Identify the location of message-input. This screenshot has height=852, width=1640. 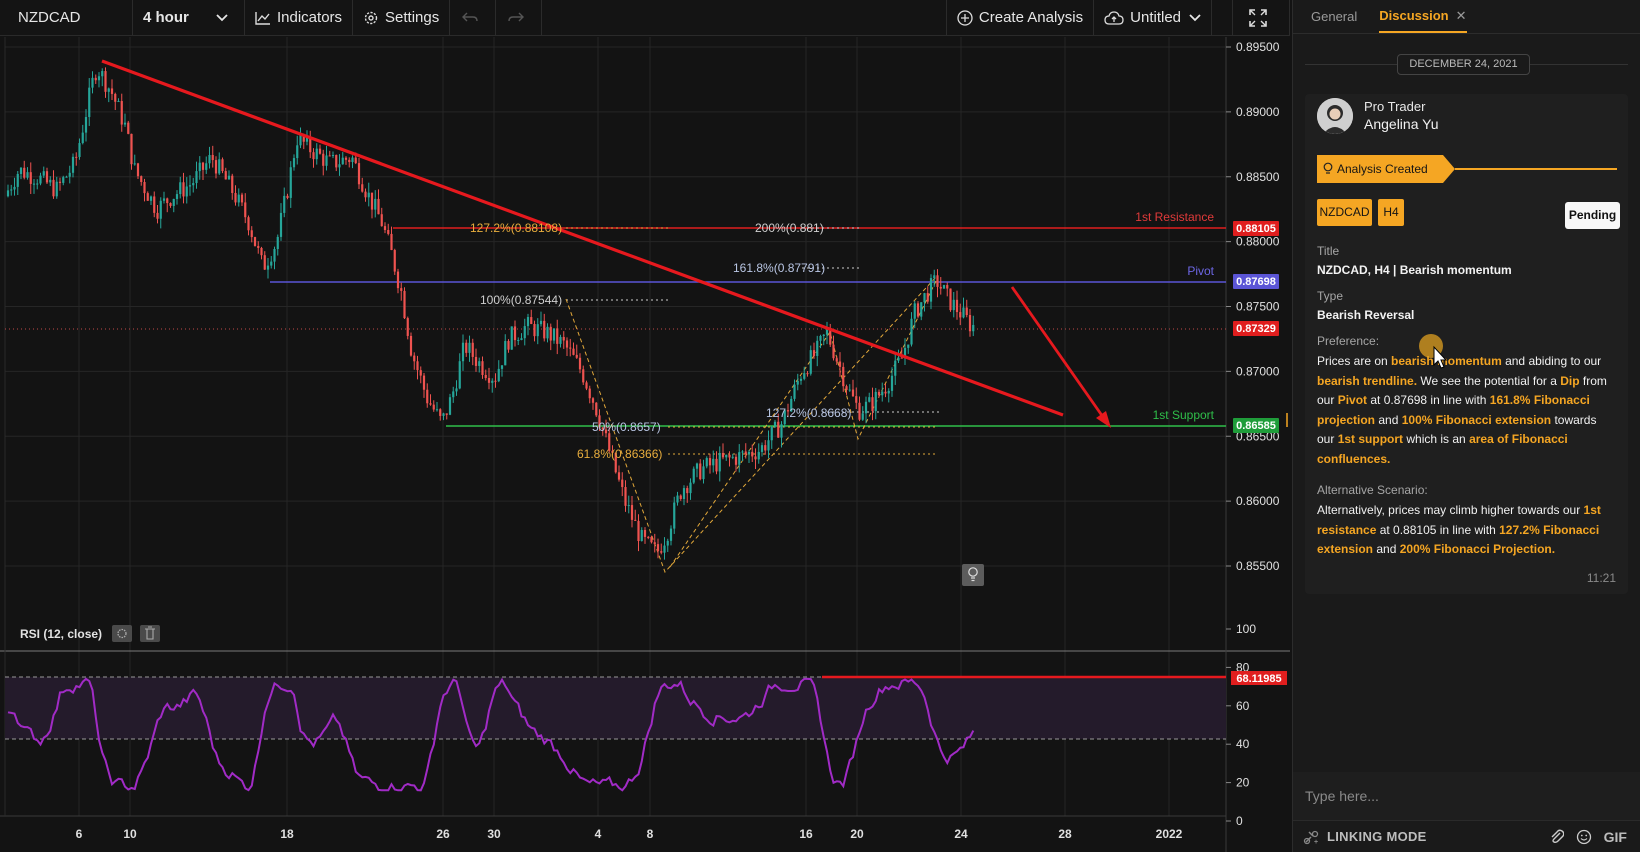
(1465, 796).